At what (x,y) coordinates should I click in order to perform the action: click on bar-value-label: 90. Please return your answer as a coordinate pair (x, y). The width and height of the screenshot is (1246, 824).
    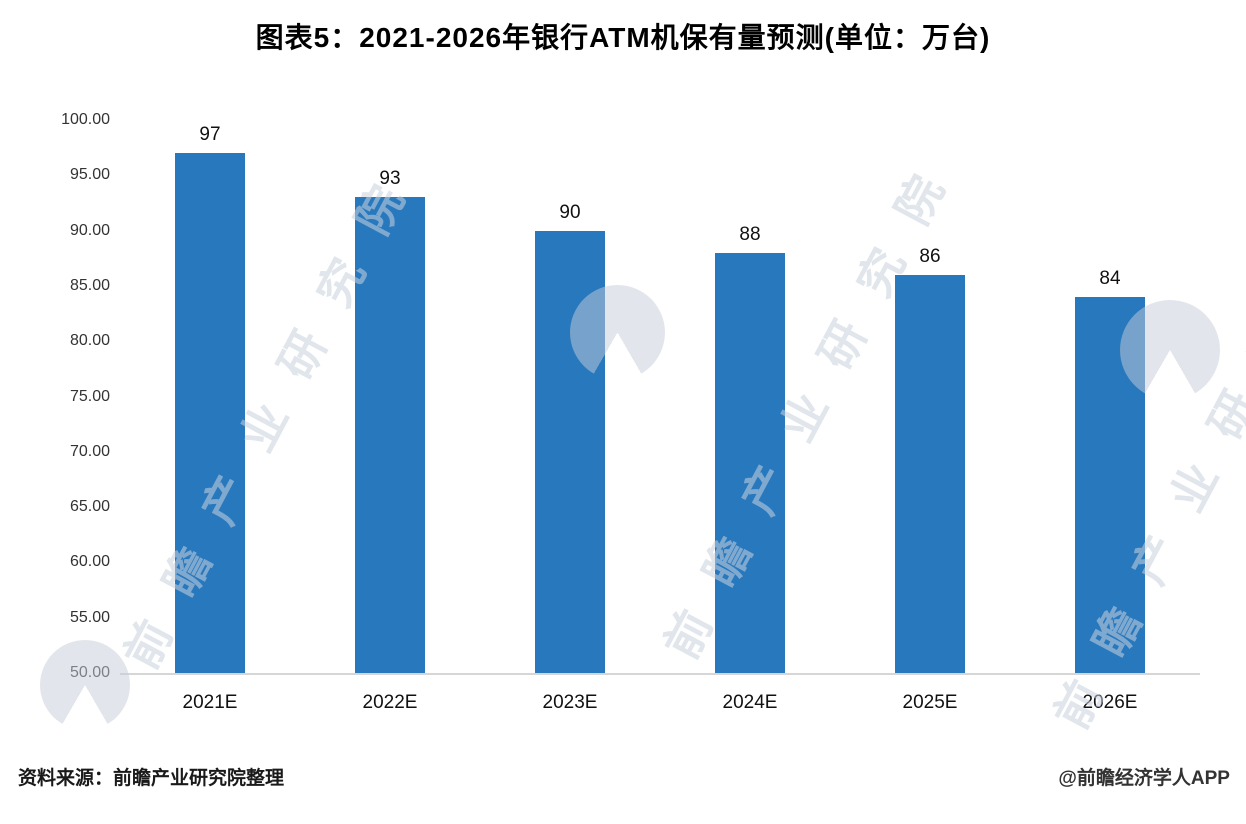
    Looking at the image, I should click on (570, 212).